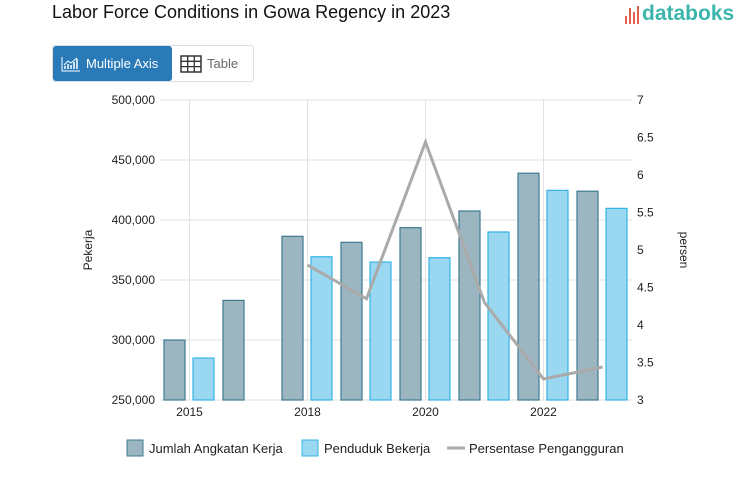  What do you see at coordinates (645, 363) in the screenshot?
I see `y2-tick-label: 3.5` at bounding box center [645, 363].